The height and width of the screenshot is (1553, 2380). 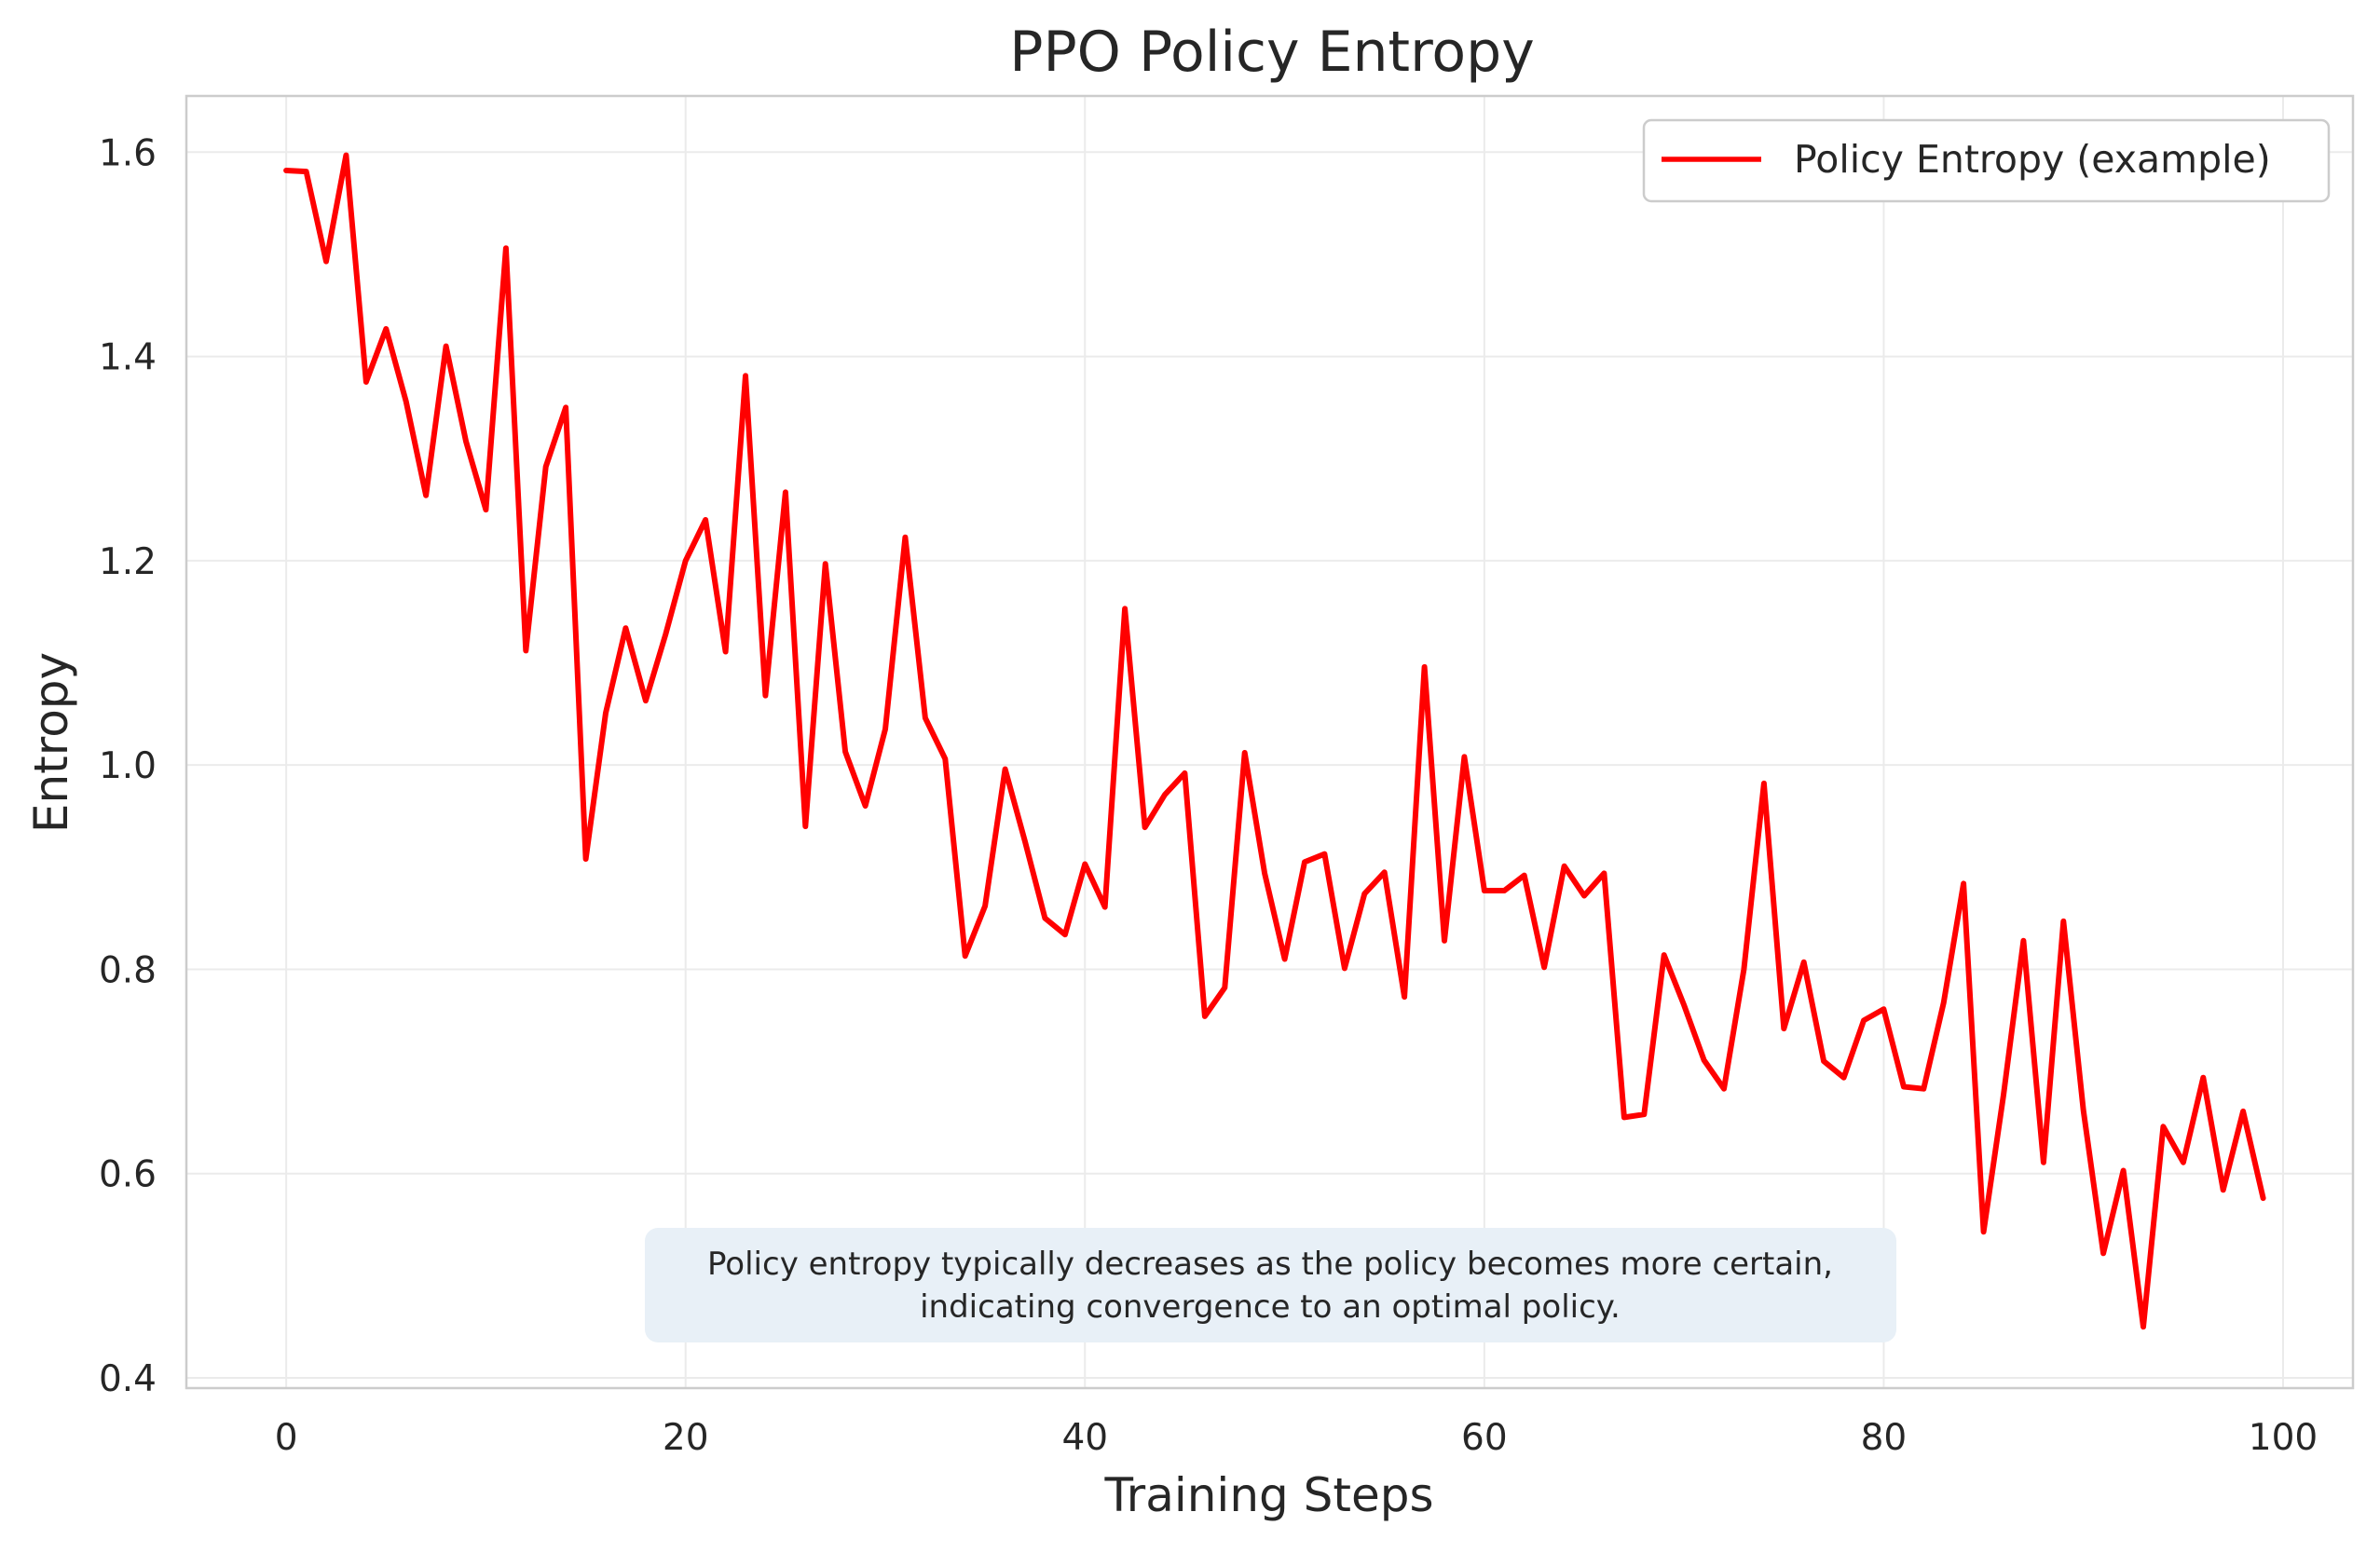 I want to click on x-tick-label: 0, so click(x=286, y=1438).